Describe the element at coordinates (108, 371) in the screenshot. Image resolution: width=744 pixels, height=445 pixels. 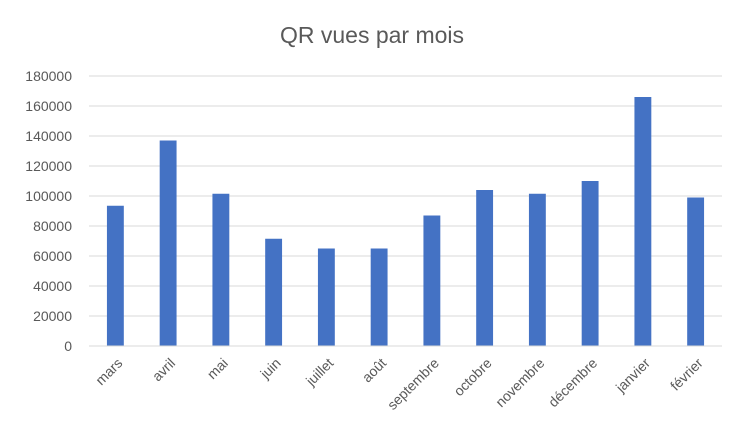
I see `x-tick-label-mars: mars` at that location.